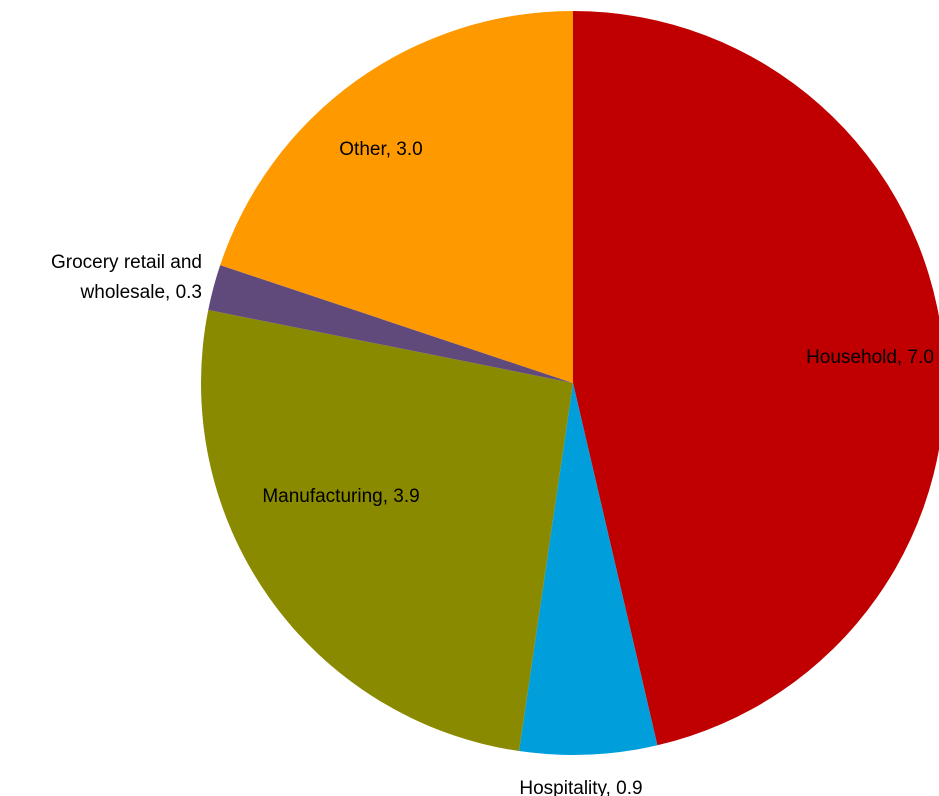  Describe the element at coordinates (580, 787) in the screenshot. I see `data-label-hospitality: Hospitality, 0.9` at that location.